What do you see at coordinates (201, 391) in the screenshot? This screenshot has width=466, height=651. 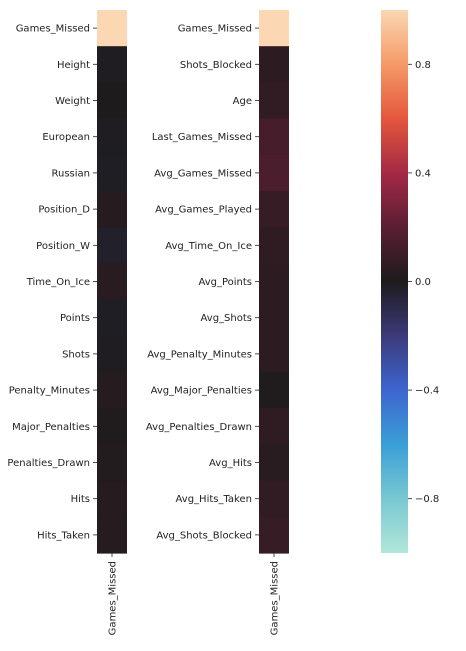 I see `y-tick-label: Avg_Major_Penalties` at bounding box center [201, 391].